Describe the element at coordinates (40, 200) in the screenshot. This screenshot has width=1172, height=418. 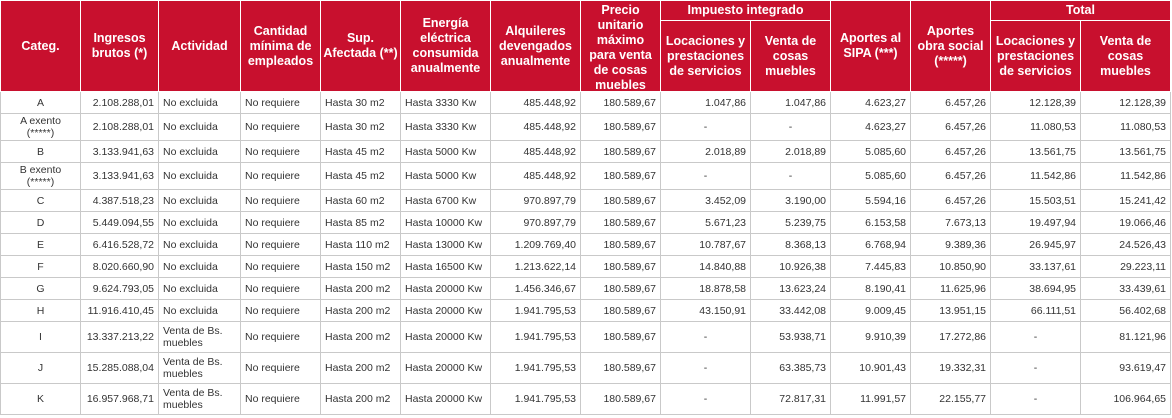
I see `category-cell: C` at that location.